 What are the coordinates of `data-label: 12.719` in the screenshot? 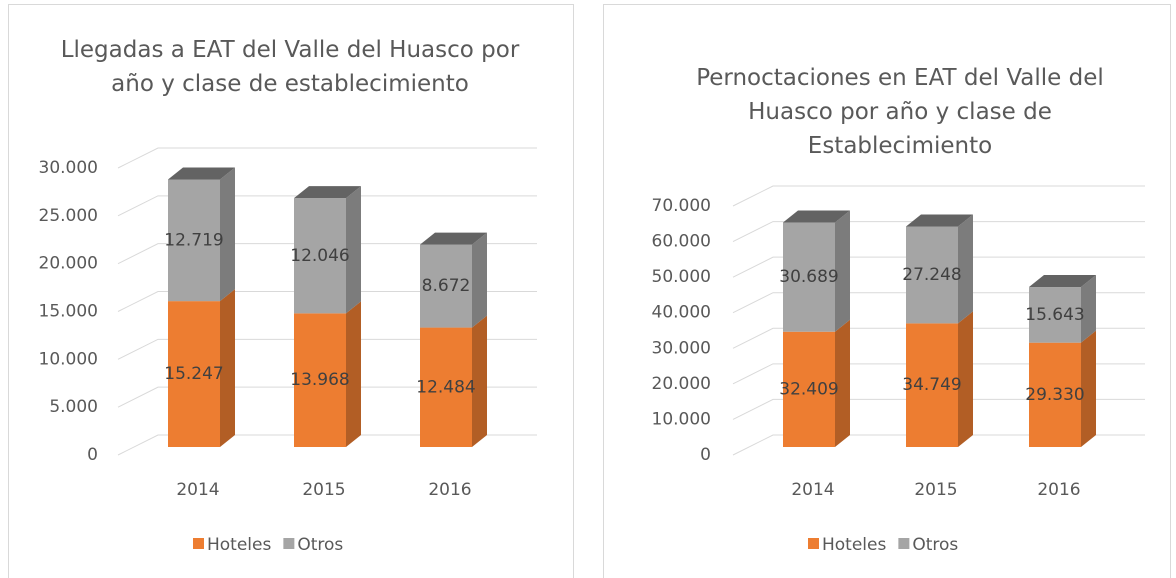 It's located at (193, 240).